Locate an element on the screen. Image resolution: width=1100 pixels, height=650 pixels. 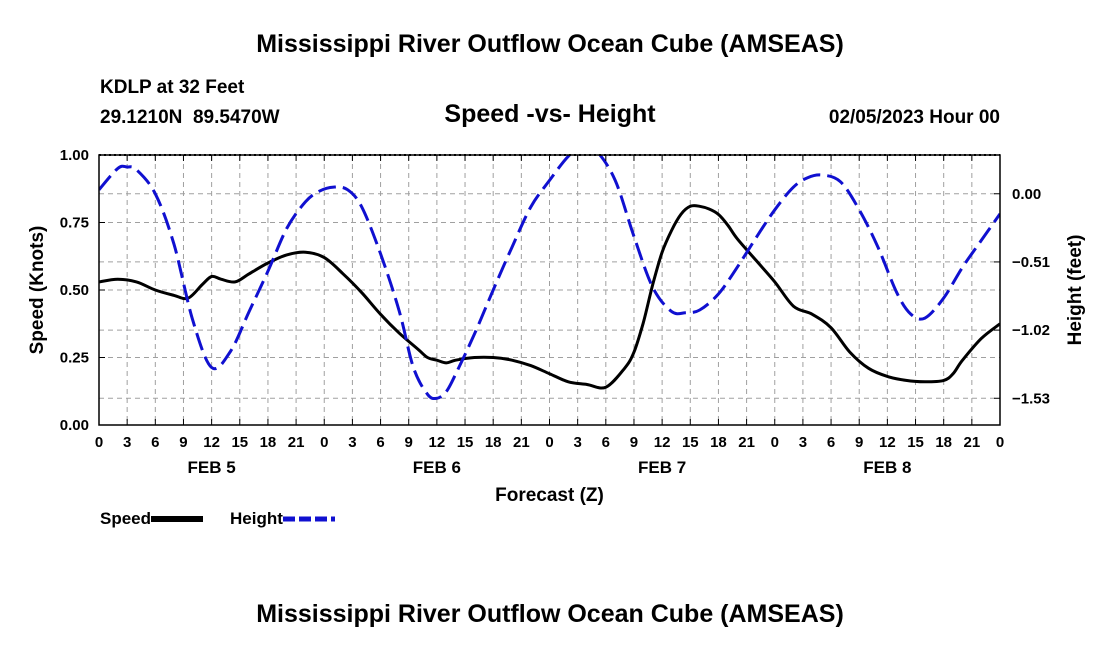
forecast-datetime: 02/05/2023 Hour 00 is located at coordinates (914, 117).